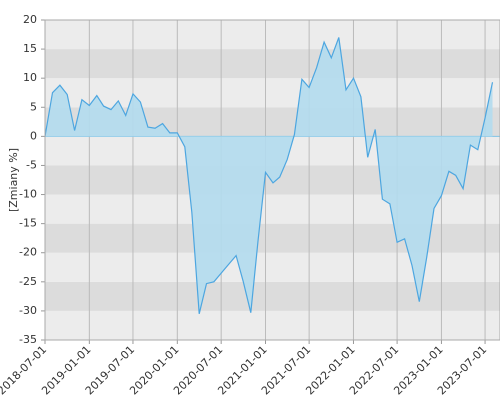  Describe the element at coordinates (30, 77) in the screenshot. I see `y-tick-label: 10` at that location.